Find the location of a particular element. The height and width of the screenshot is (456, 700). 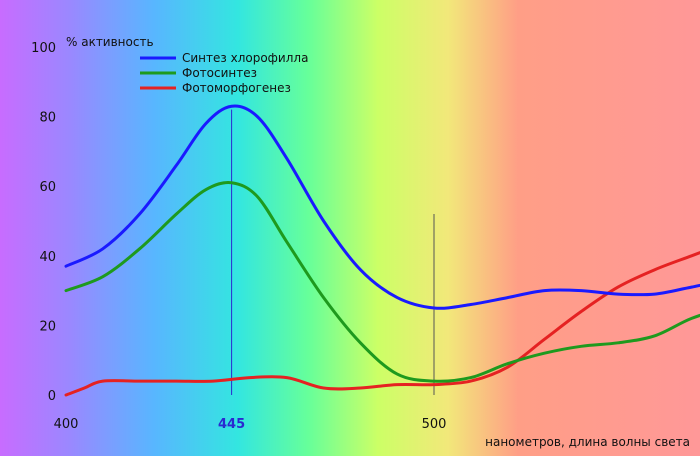

legend-label-фотосинтез: Фотосинтез is located at coordinates (219, 73).